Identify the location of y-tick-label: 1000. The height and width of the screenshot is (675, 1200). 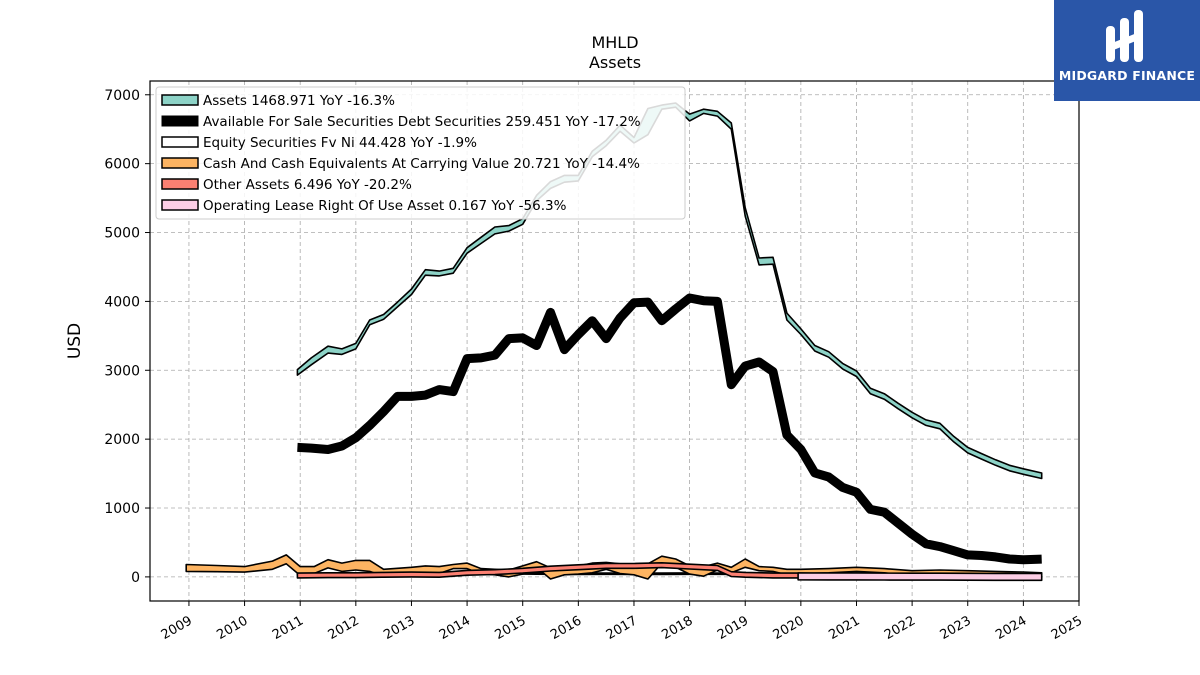
(122, 509).